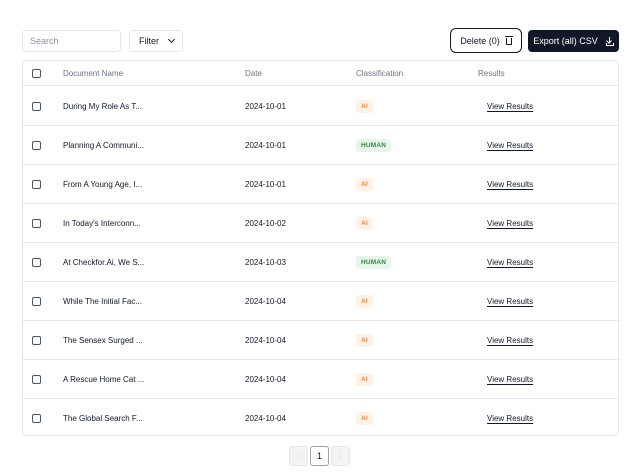  What do you see at coordinates (298, 456) in the screenshot?
I see `previous-page-button: ‹` at bounding box center [298, 456].